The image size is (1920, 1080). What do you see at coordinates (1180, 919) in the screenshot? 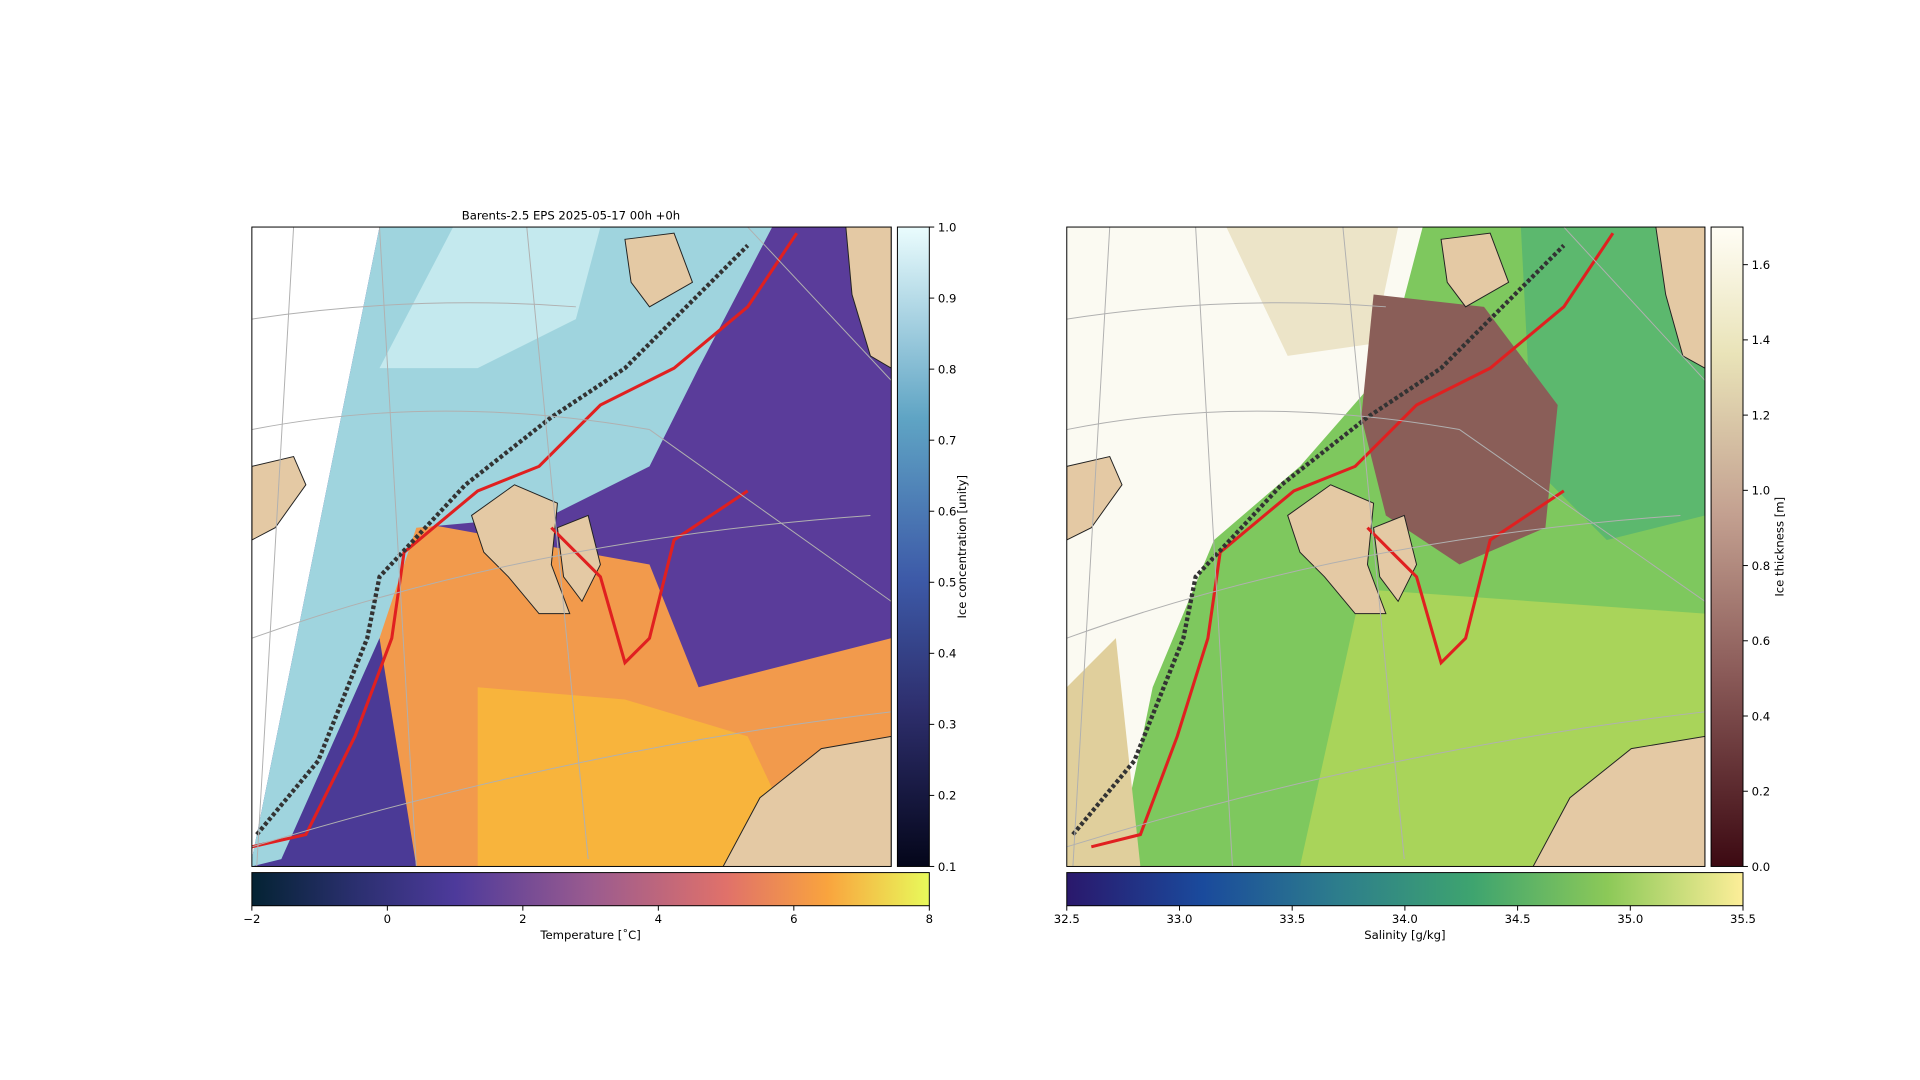
I see `tick-label: 33.0` at bounding box center [1180, 919].